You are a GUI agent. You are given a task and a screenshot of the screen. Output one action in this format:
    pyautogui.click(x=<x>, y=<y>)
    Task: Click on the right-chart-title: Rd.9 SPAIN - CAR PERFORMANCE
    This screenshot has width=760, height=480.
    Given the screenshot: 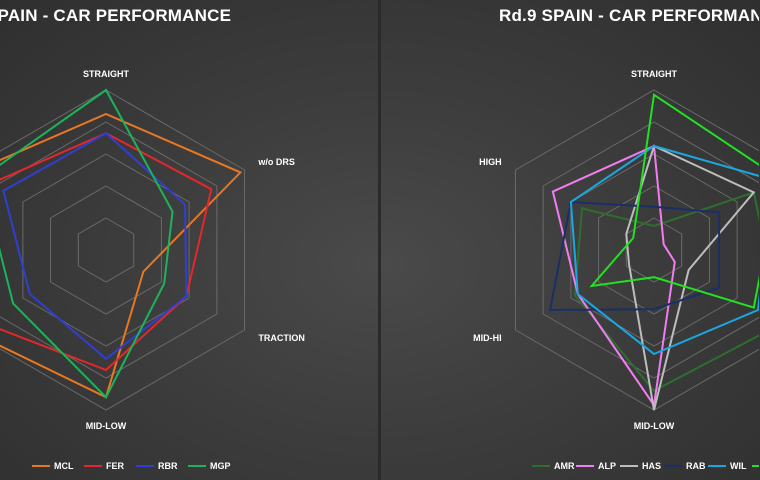 What is the action you would take?
    pyautogui.click(x=629, y=15)
    